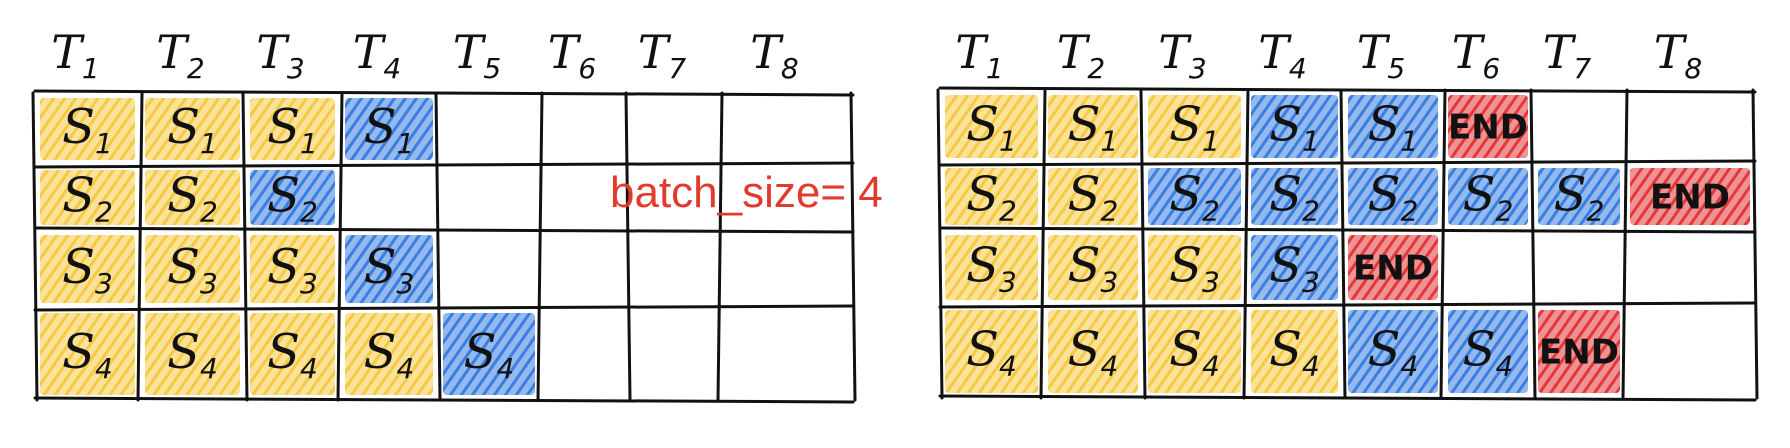 This screenshot has width=1790, height=448. What do you see at coordinates (572, 55) in the screenshot?
I see `time-step-header: T6` at bounding box center [572, 55].